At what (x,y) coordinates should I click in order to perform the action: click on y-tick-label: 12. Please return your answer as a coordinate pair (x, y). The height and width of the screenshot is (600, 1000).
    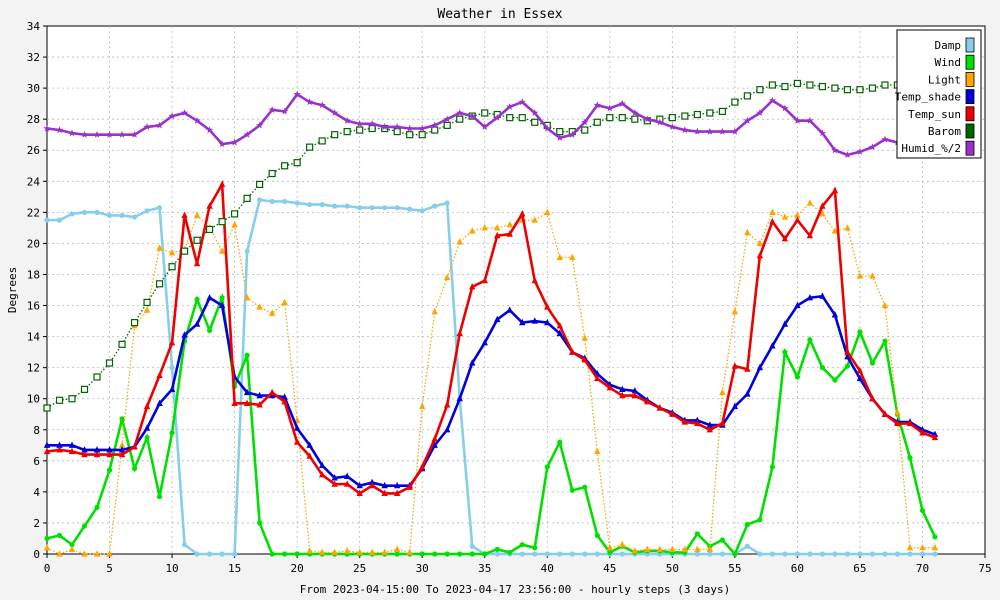
    Looking at the image, I should click on (33, 368).